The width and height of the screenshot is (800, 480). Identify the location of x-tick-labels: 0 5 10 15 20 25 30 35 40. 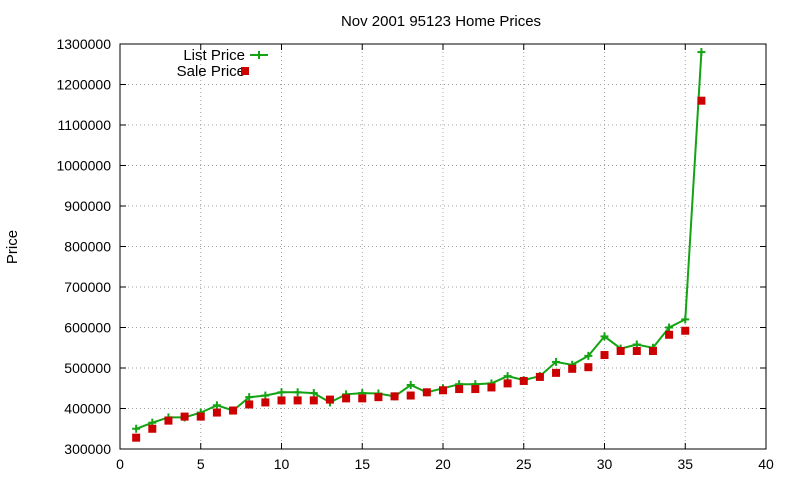
(445, 464).